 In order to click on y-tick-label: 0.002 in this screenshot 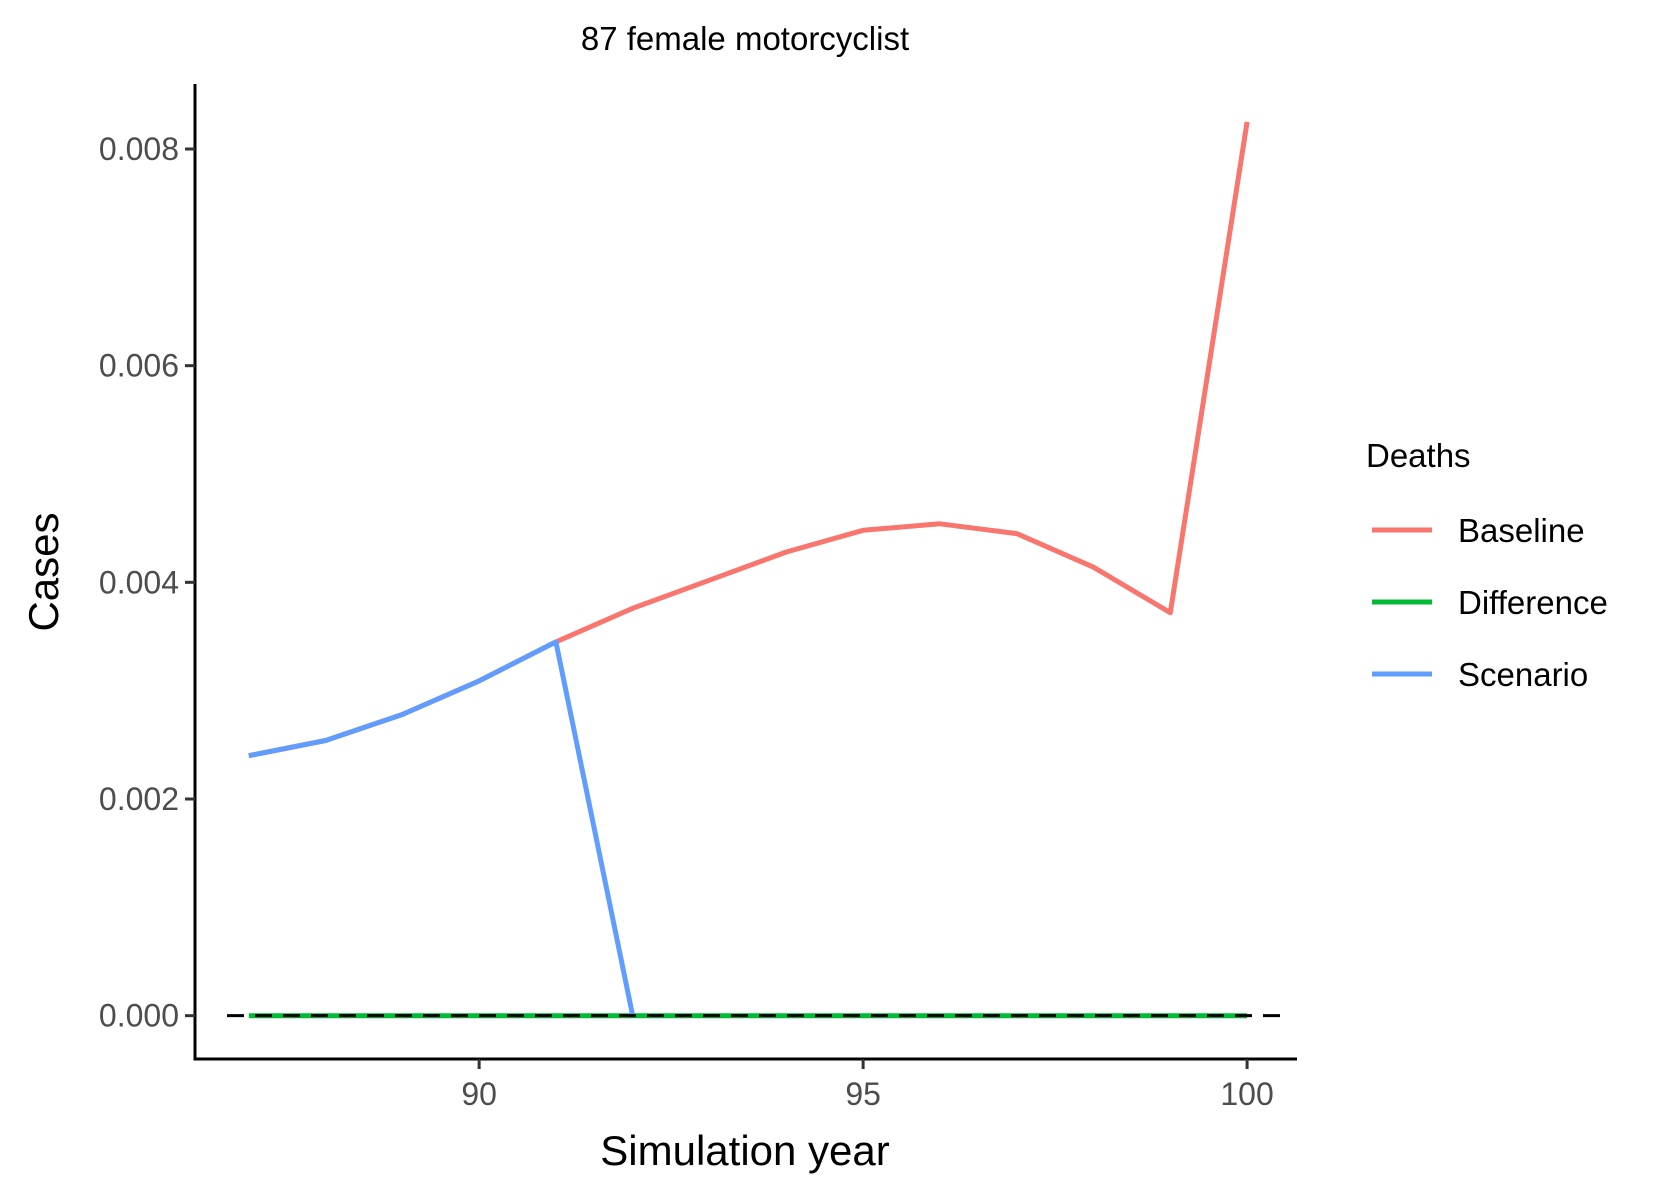, I will do `click(139, 799)`.